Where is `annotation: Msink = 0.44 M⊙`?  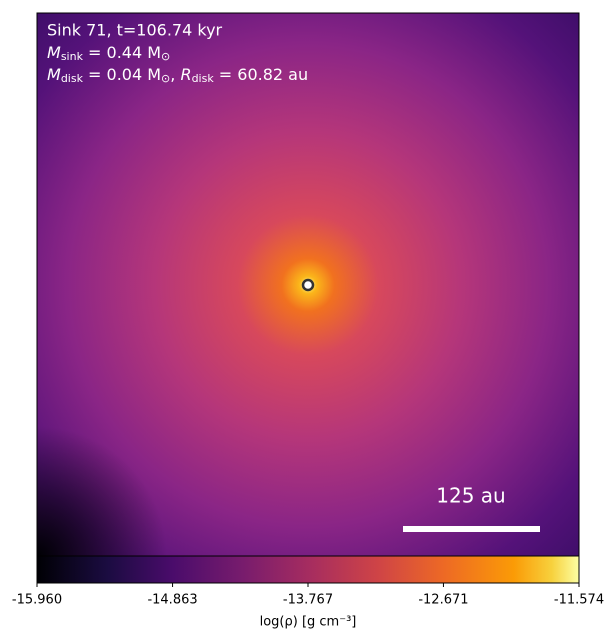
annotation: Msink = 0.44 M⊙ is located at coordinates (108, 53).